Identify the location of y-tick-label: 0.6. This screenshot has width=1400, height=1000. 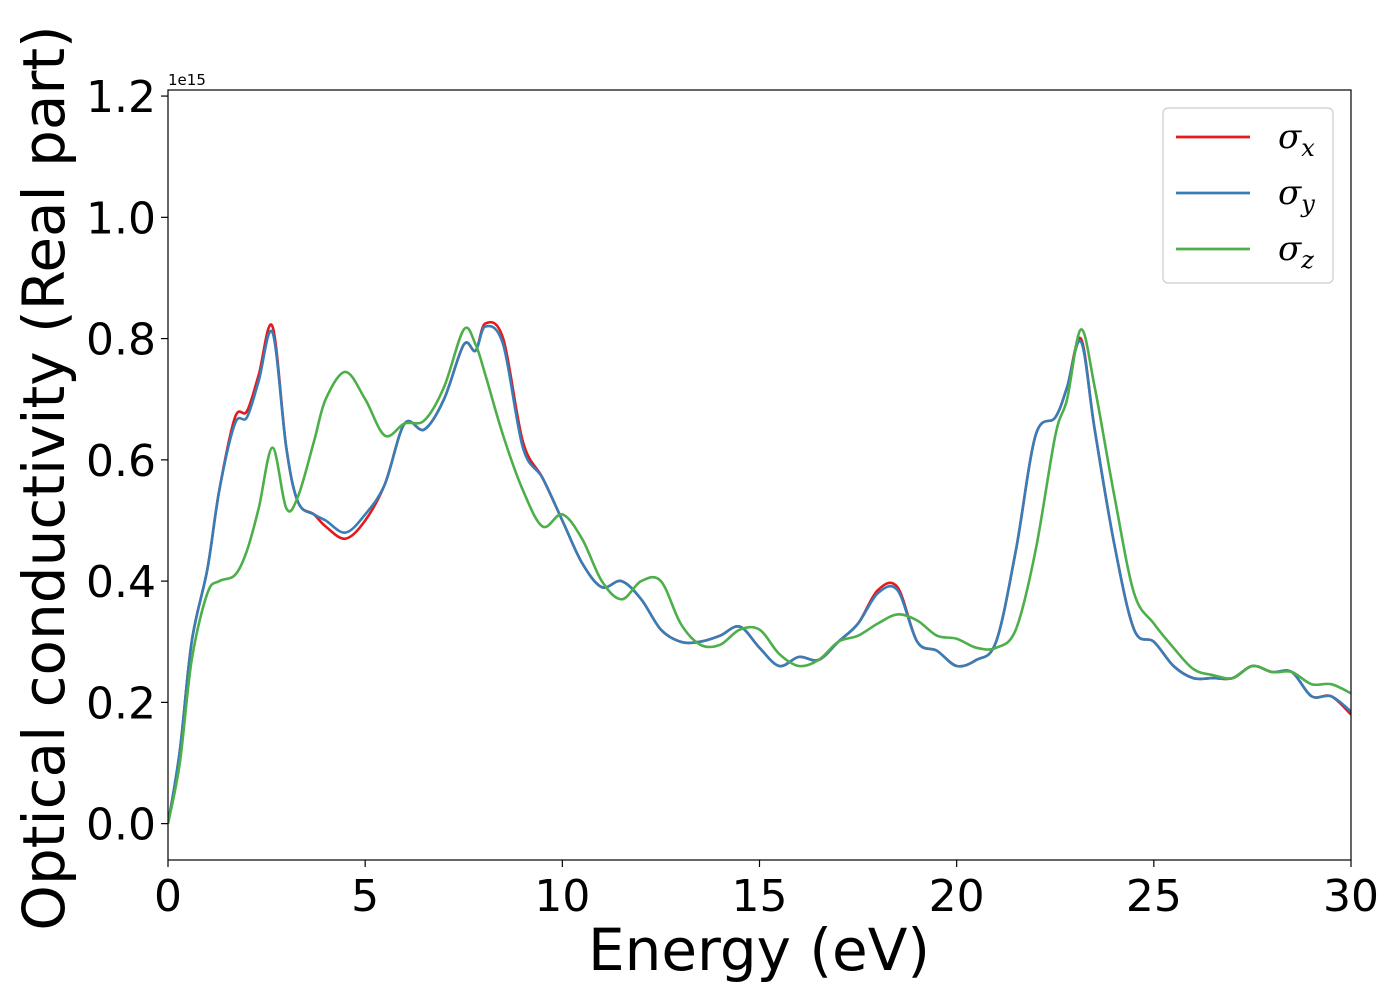
(121, 461).